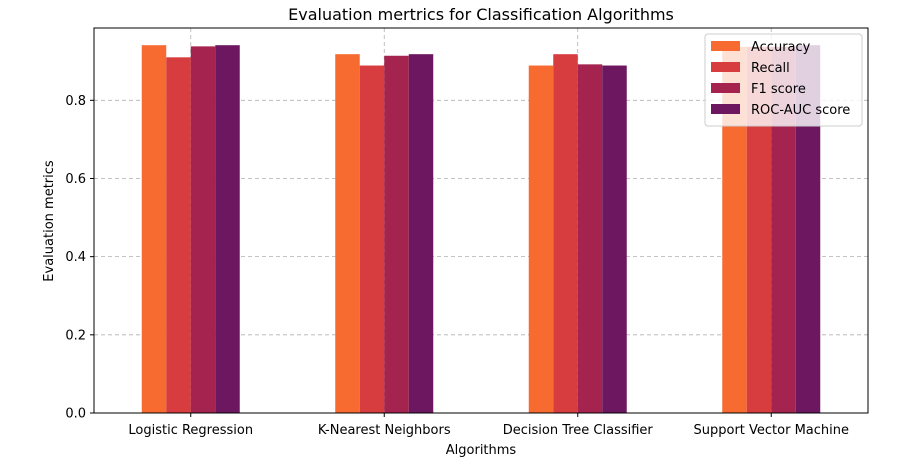 Image resolution: width=902 pixels, height=472 pixels. Describe the element at coordinates (578, 430) in the screenshot. I see `x-tick-label: Decision Tree Classifier` at that location.